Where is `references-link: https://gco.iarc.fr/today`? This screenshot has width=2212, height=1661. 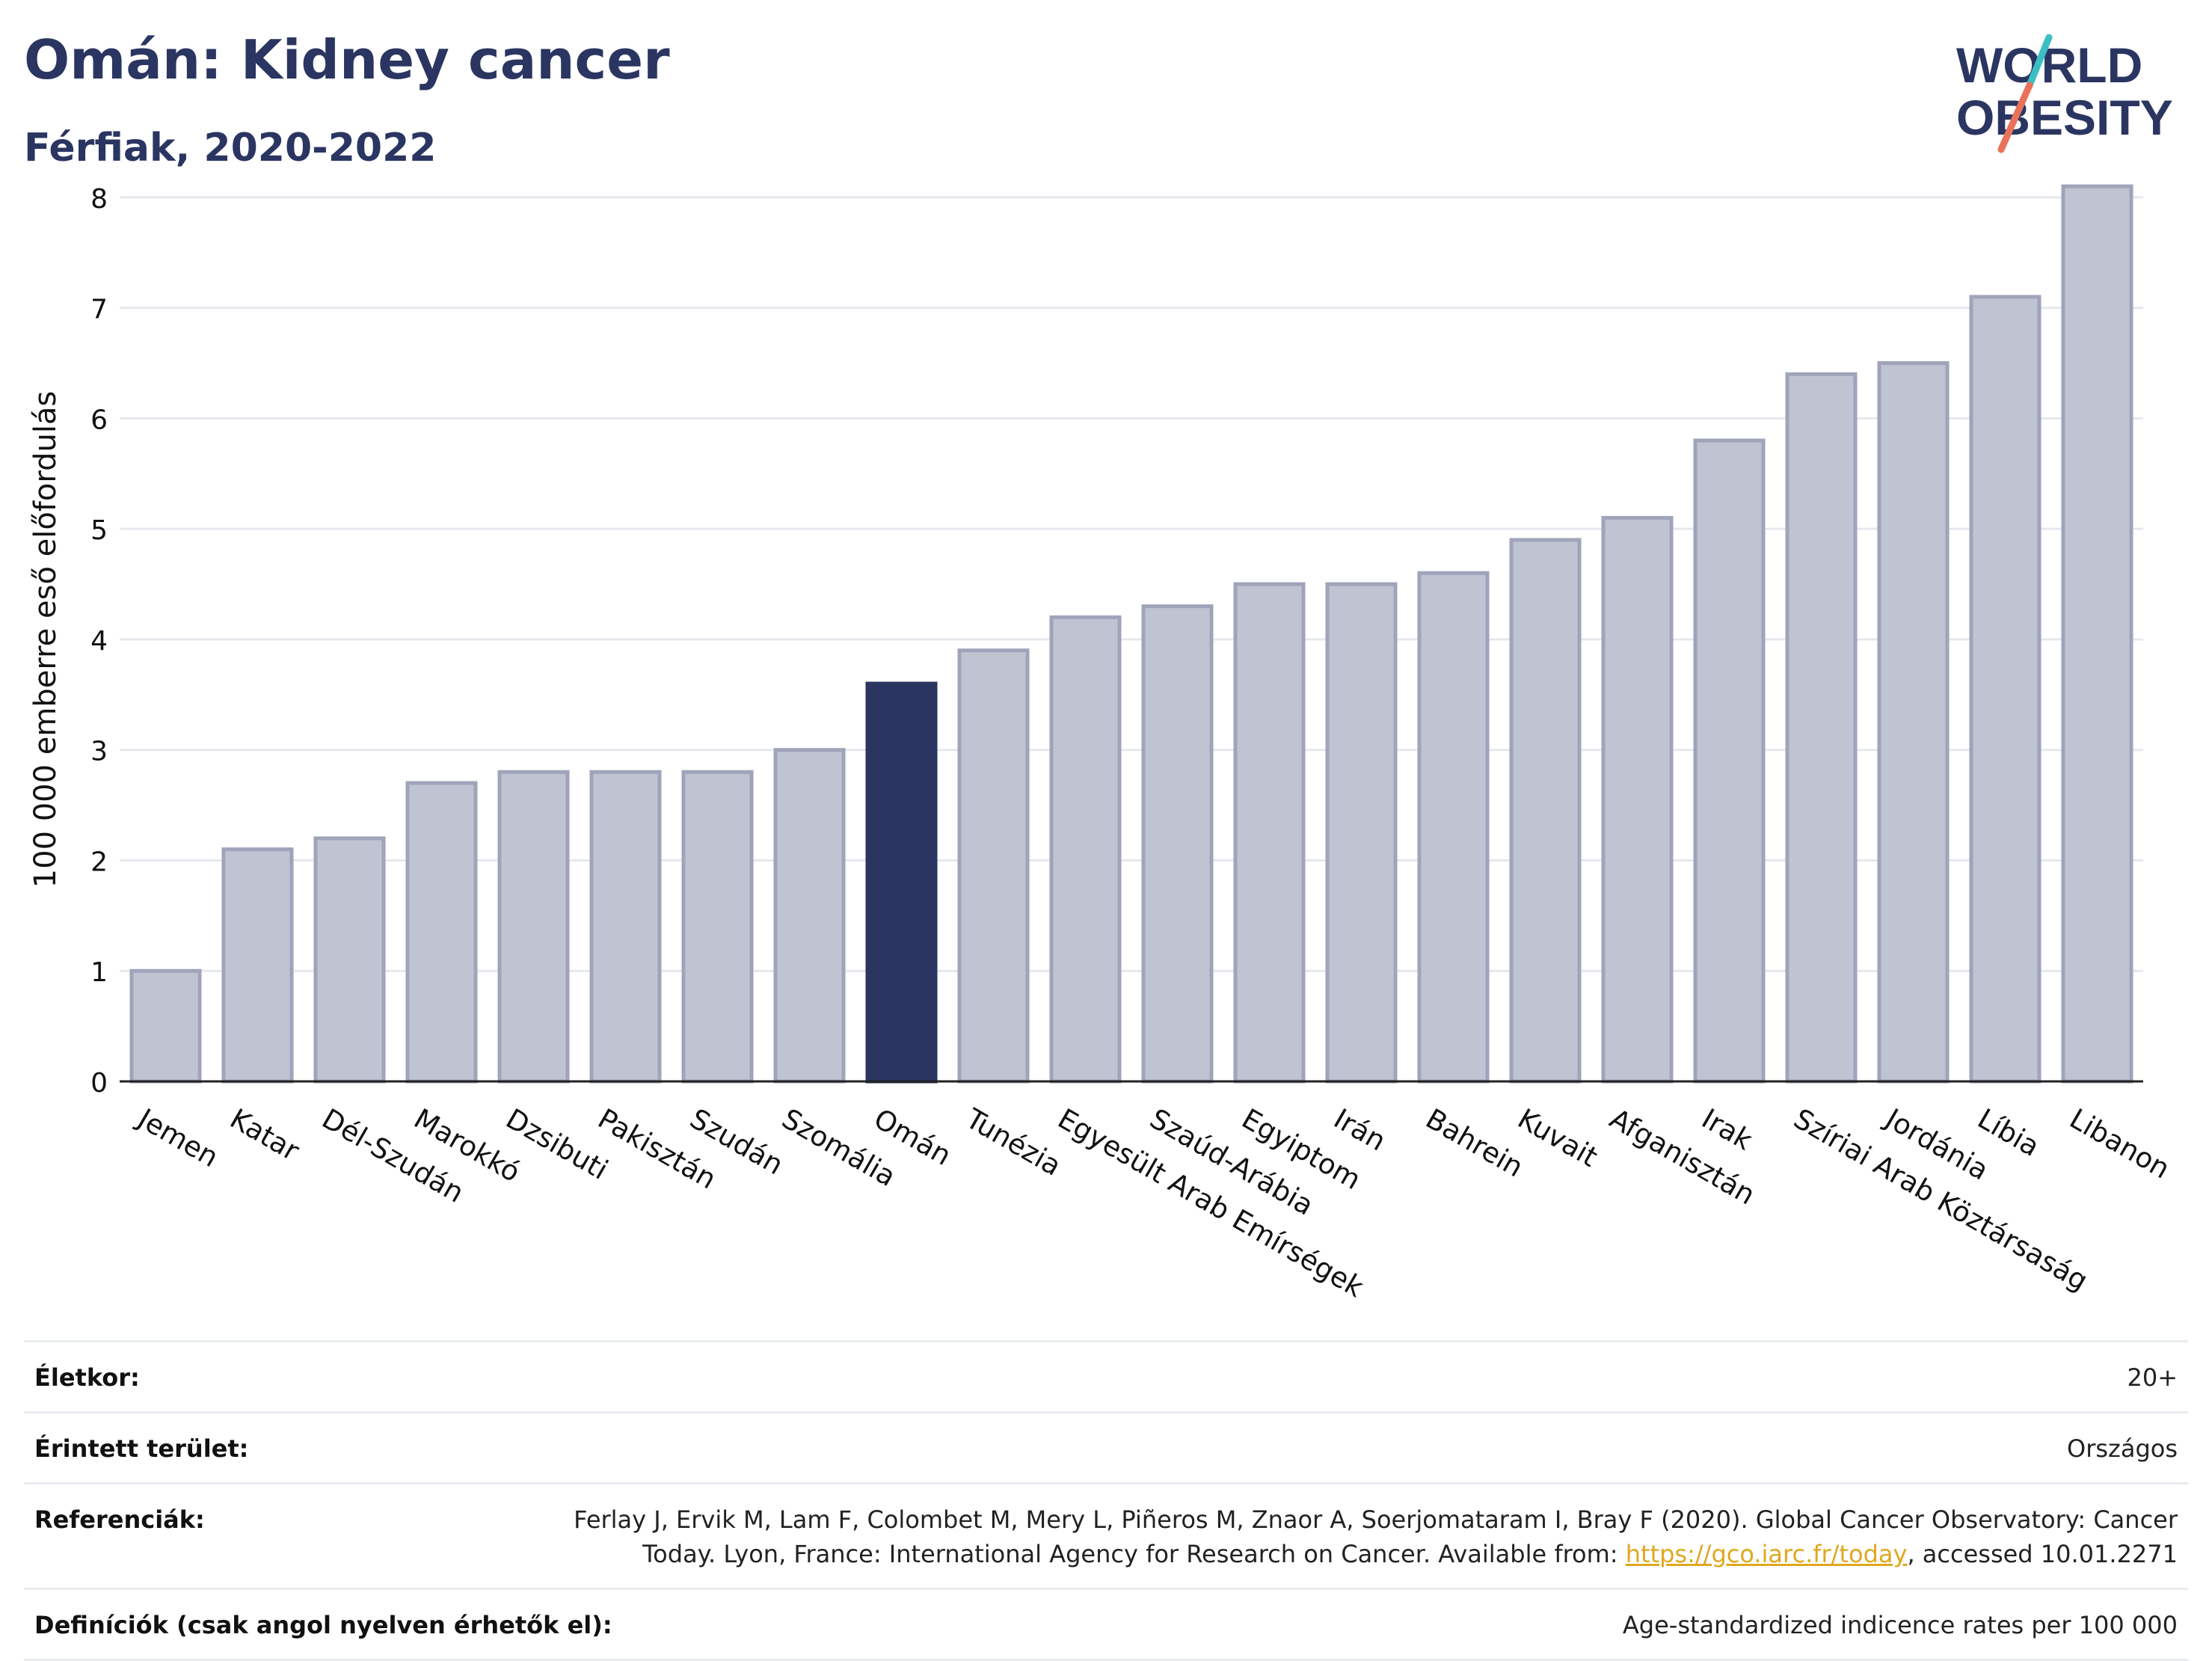
references-link: https://gco.iarc.fr/today is located at coordinates (1766, 1554).